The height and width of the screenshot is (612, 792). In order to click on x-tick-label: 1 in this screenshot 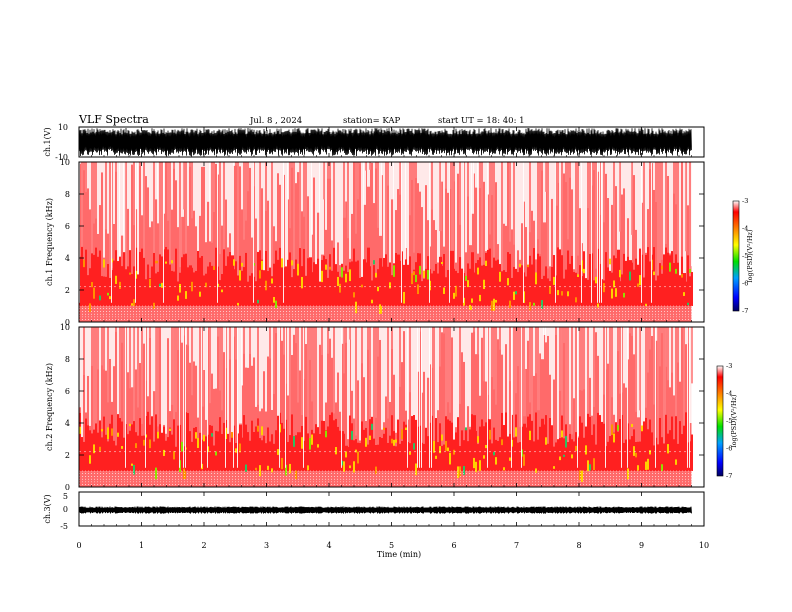, I will do `click(141, 545)`.